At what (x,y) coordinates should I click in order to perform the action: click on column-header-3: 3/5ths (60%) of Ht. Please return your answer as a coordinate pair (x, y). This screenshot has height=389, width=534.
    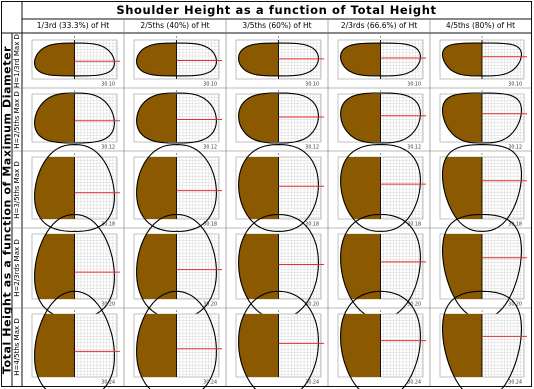
    Looking at the image, I should click on (277, 25).